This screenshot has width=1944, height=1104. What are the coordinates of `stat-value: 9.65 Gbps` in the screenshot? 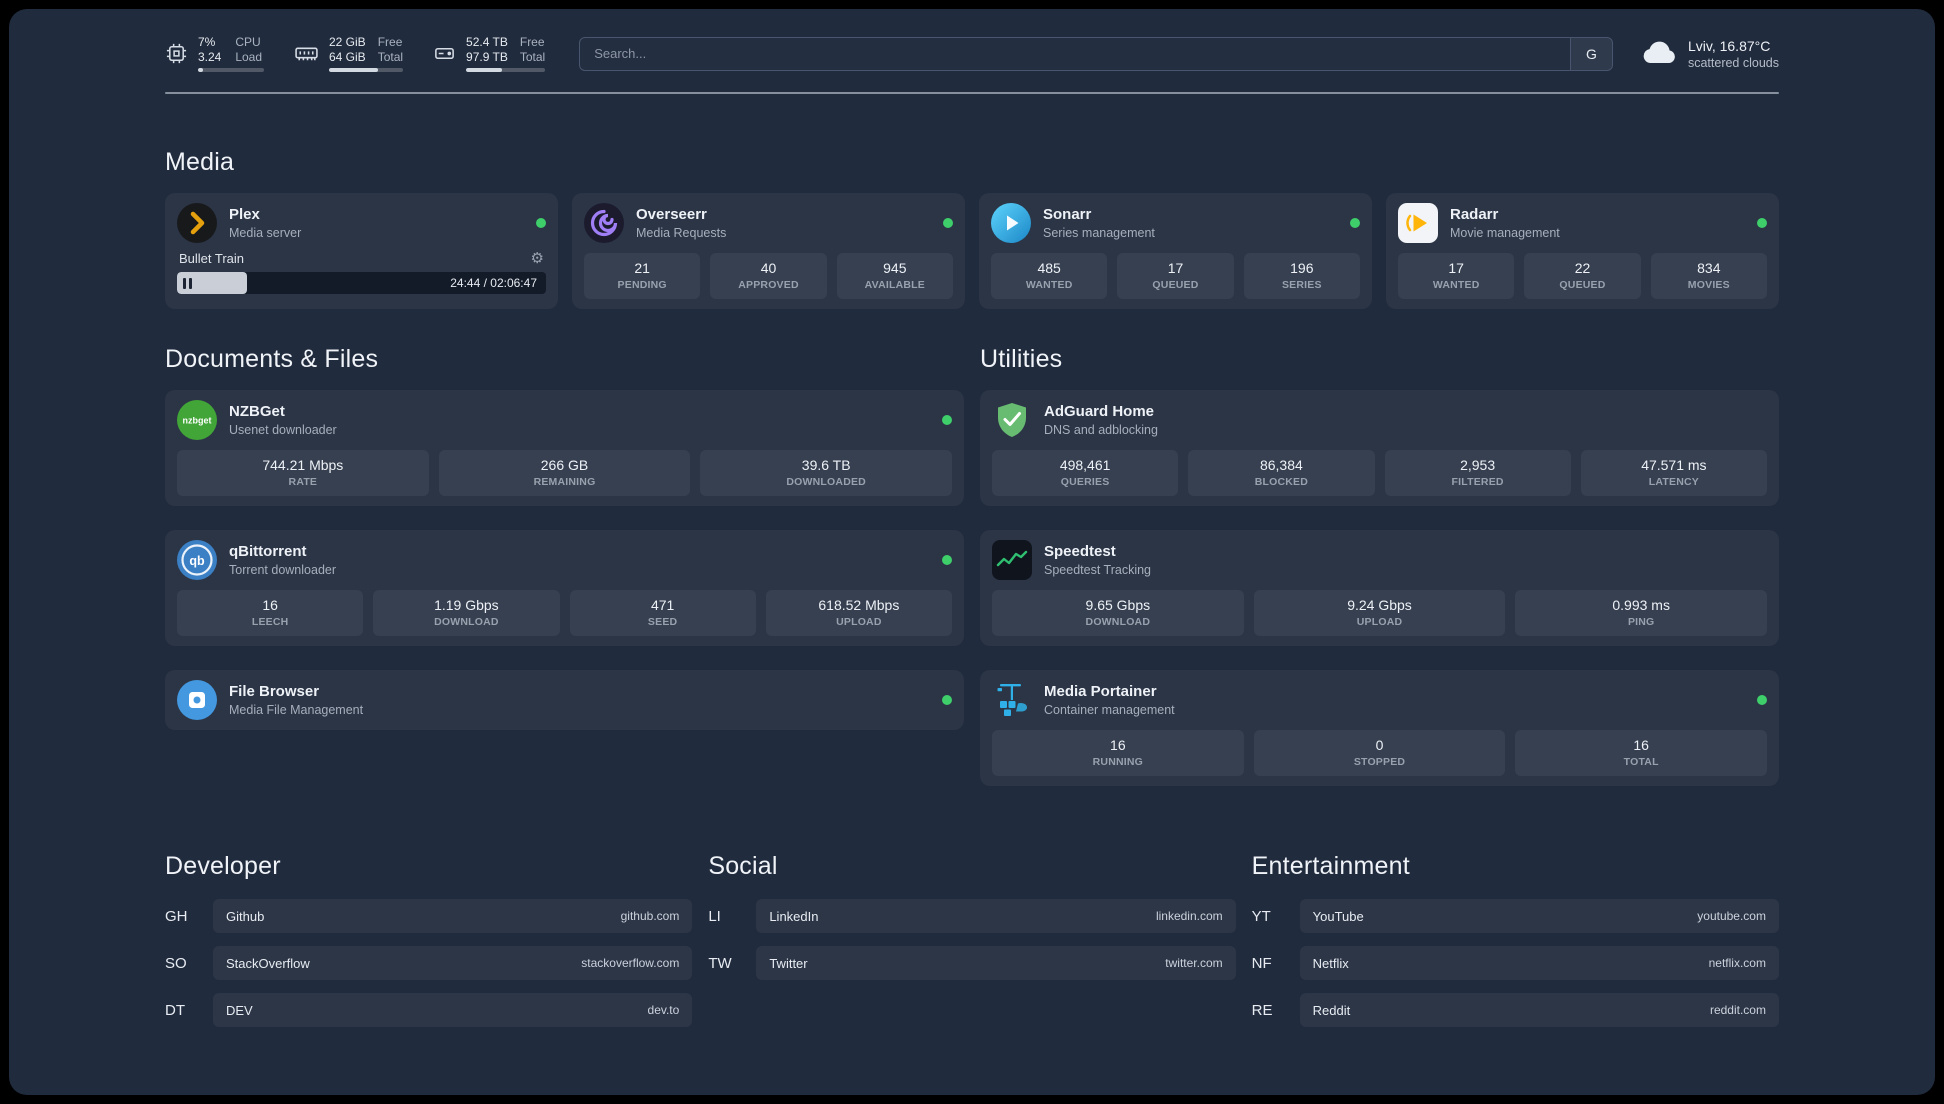 It's located at (1118, 605).